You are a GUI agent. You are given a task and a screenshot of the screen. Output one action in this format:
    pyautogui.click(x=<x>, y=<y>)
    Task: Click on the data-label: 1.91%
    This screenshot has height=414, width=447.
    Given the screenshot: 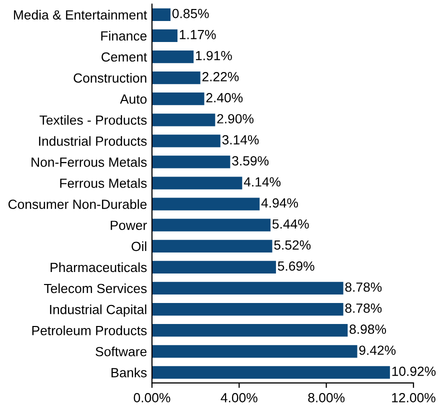 What is the action you would take?
    pyautogui.click(x=214, y=55)
    